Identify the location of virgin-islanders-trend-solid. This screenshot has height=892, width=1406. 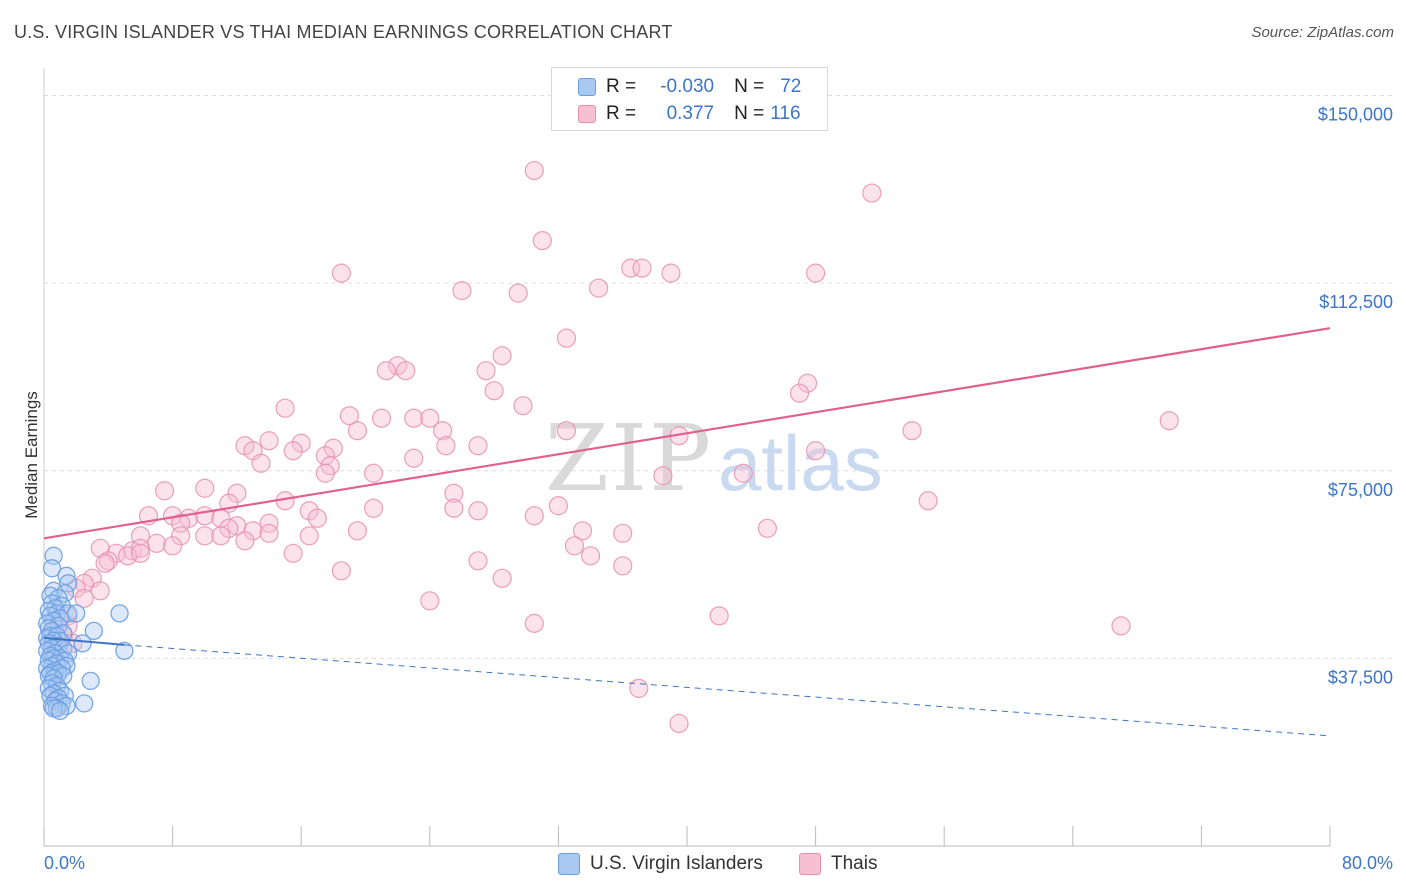
(84, 641).